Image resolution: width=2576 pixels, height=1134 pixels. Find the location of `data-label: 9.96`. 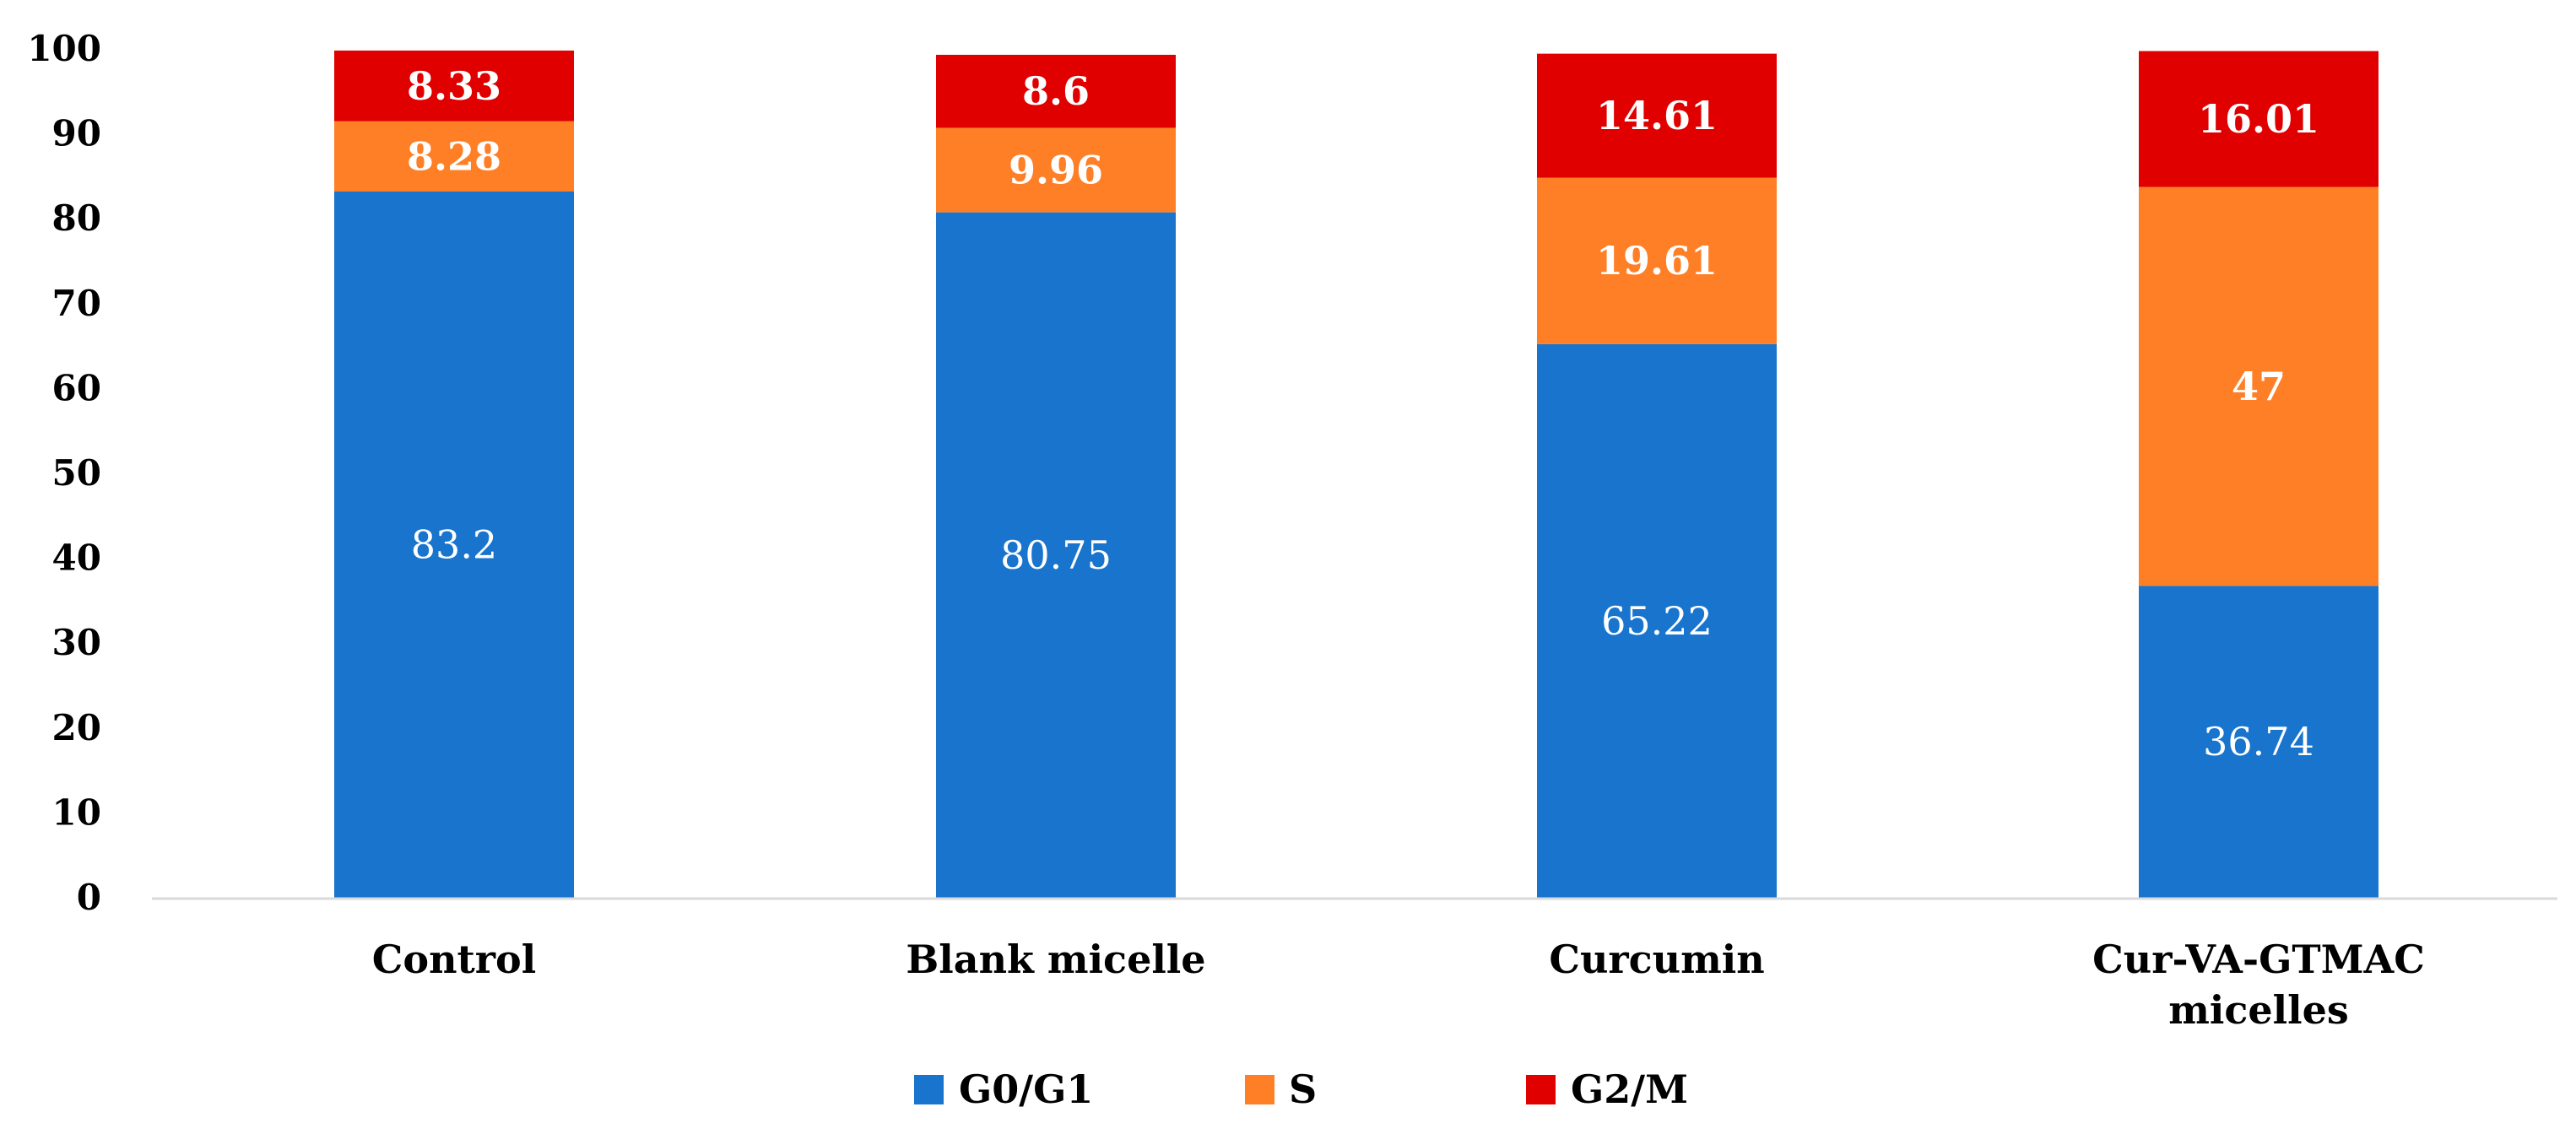

data-label: 9.96 is located at coordinates (1056, 170).